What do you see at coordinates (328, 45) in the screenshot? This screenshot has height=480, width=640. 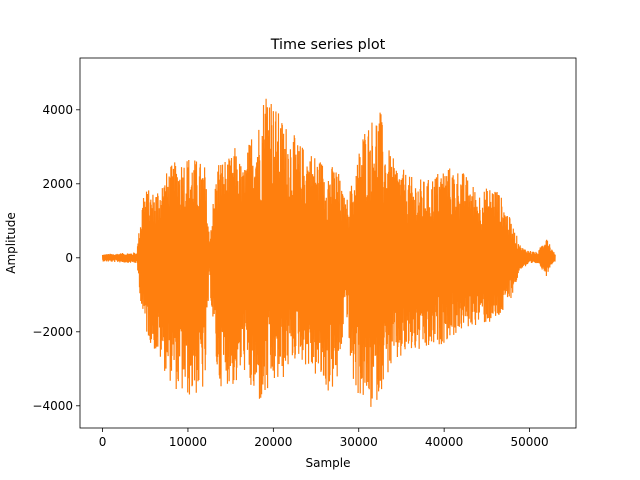 I see `chart-title: Time series plot` at bounding box center [328, 45].